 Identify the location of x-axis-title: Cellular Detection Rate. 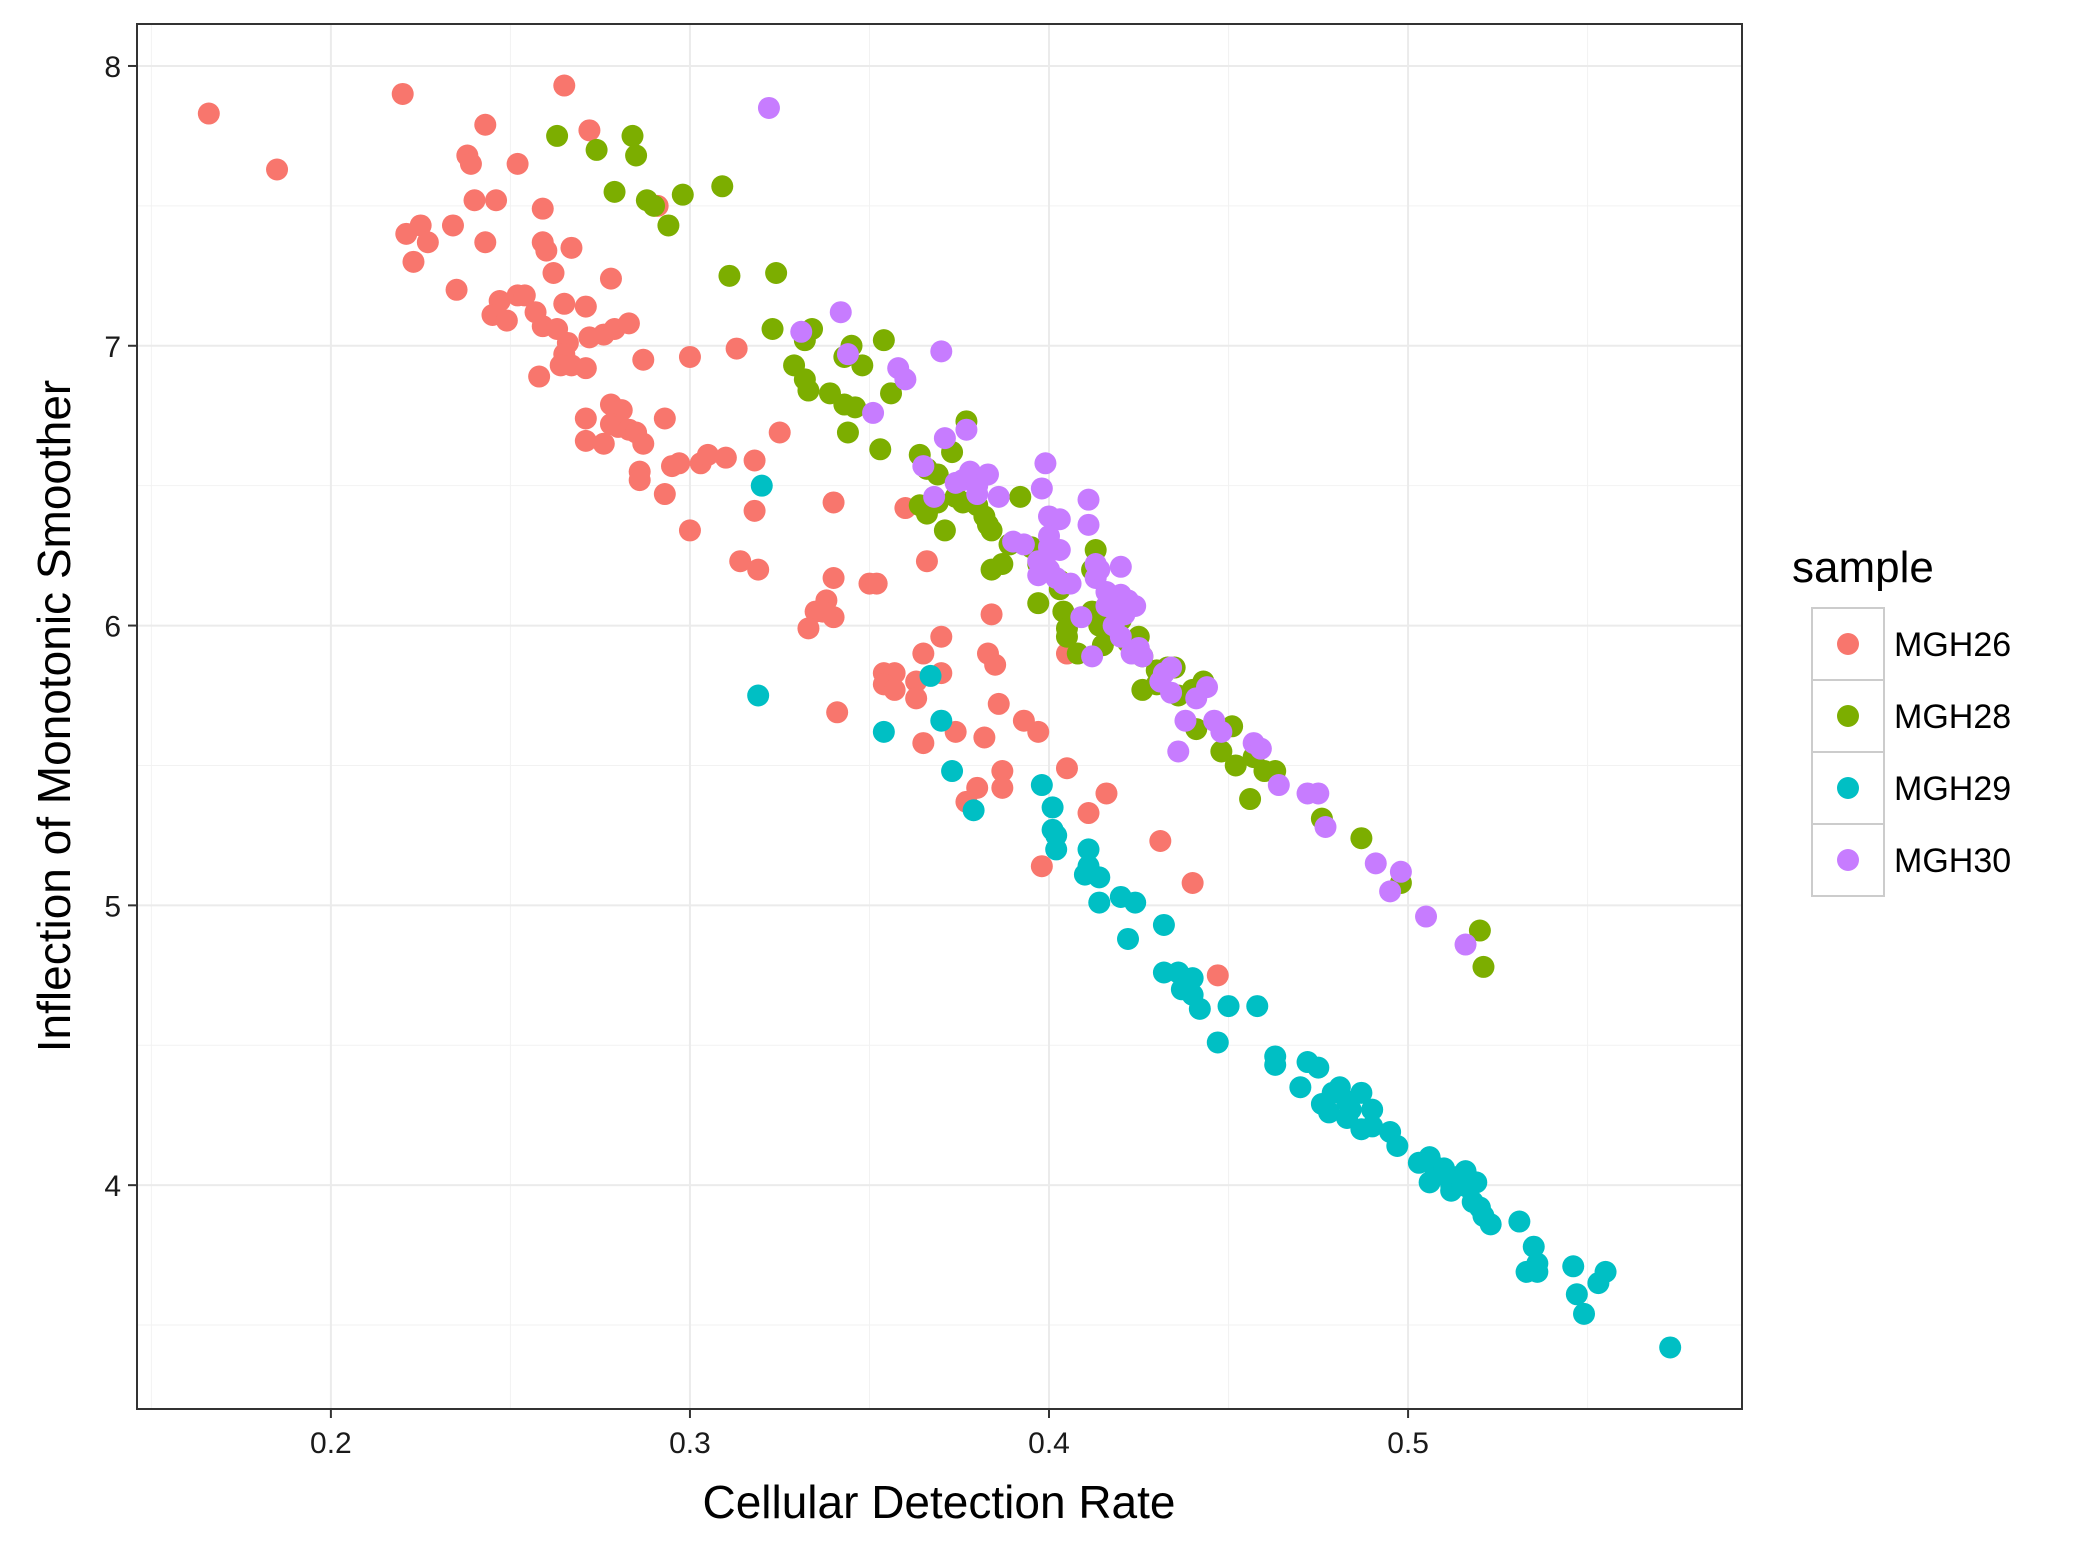
(938, 1502).